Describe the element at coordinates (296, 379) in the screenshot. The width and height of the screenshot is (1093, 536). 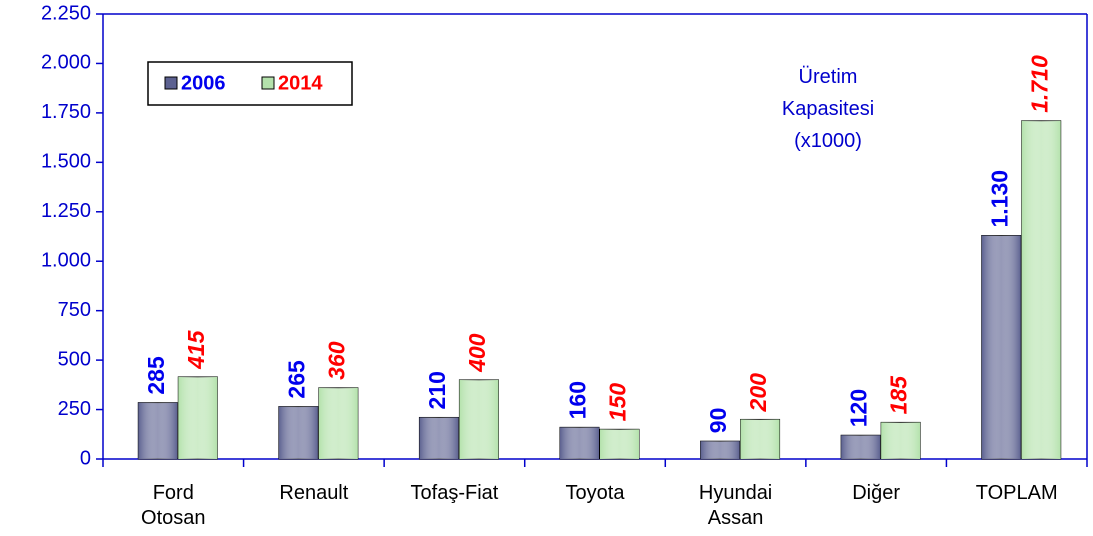
I see `data-label: 265` at that location.